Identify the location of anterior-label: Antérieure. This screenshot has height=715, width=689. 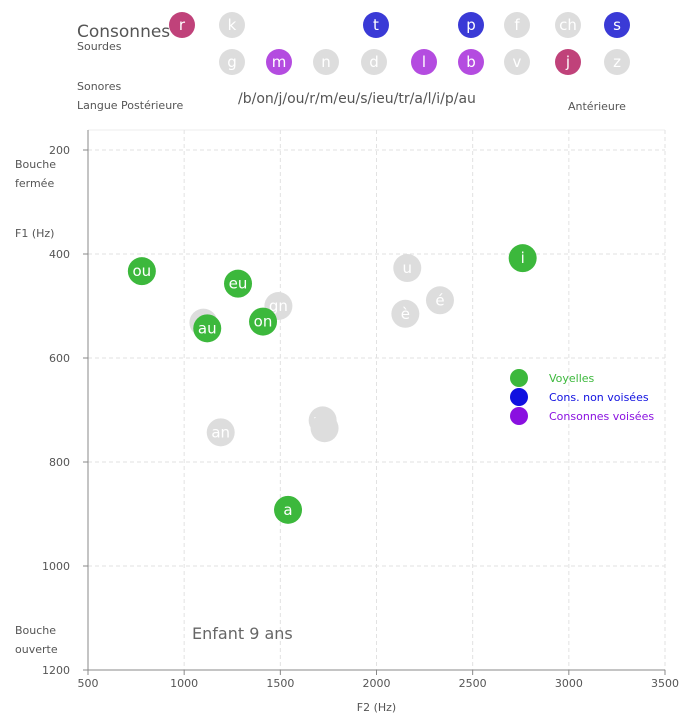
(597, 106).